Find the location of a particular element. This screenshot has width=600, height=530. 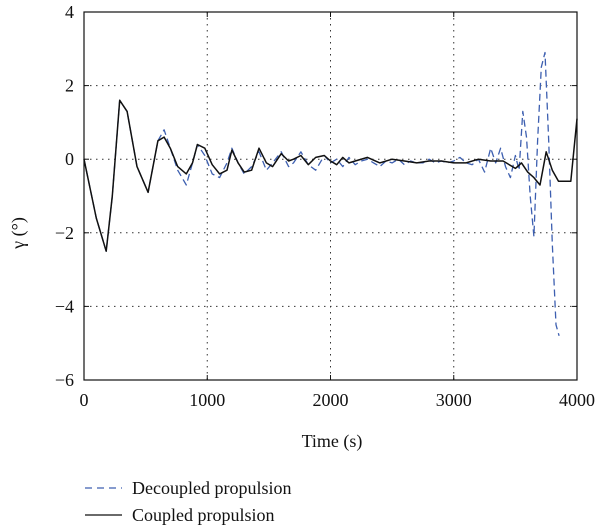

x-axis-label: Time (s) is located at coordinates (332, 441).